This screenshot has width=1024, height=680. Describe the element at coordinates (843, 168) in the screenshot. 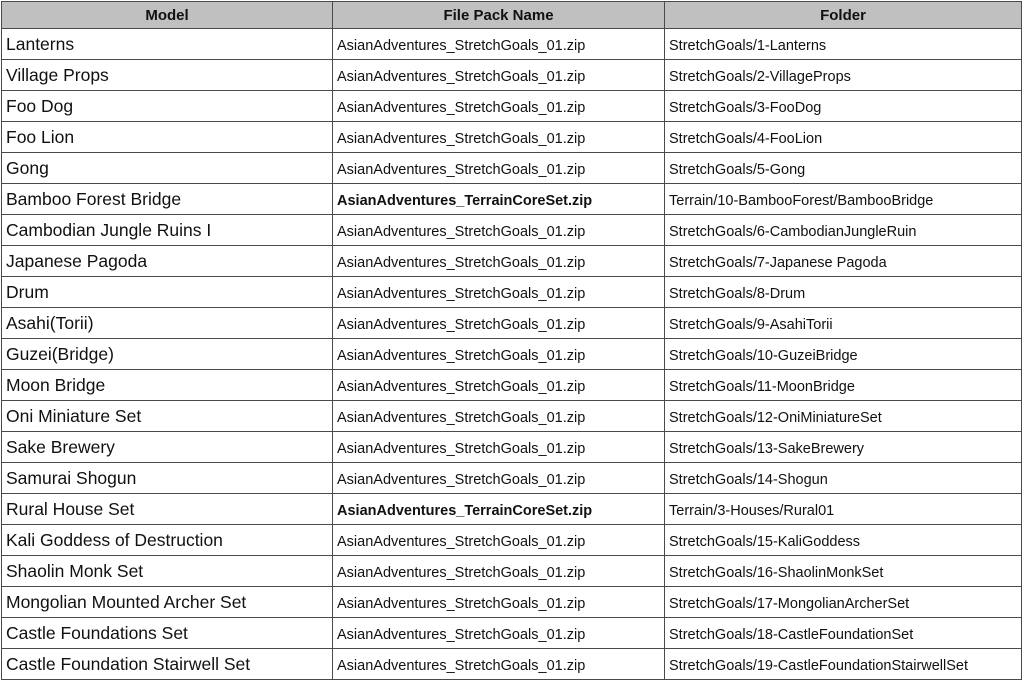

I see `folder-cell: StretchGoals/5-Gong` at that location.